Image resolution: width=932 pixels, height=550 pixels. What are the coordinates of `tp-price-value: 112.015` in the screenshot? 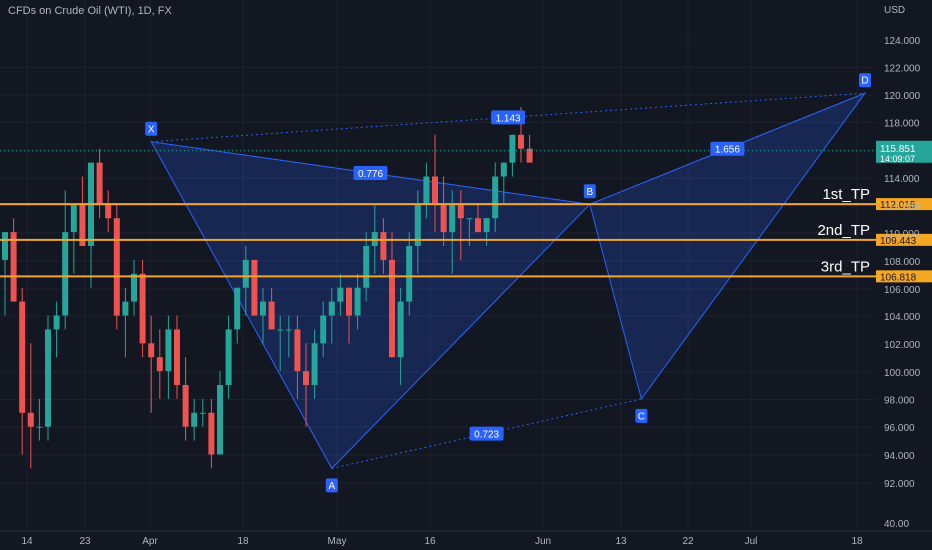 It's located at (898, 205).